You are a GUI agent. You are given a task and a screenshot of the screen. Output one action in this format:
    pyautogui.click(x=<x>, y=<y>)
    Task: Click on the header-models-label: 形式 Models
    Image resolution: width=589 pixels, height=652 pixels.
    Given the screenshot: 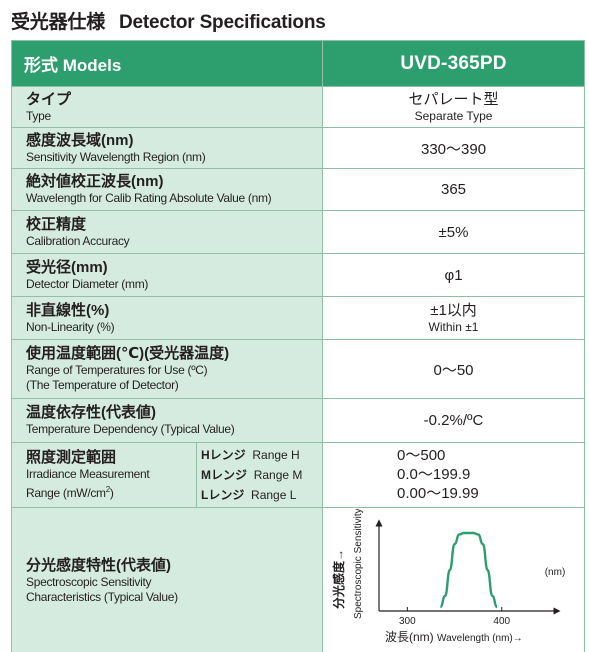 What is the action you would take?
    pyautogui.click(x=167, y=63)
    